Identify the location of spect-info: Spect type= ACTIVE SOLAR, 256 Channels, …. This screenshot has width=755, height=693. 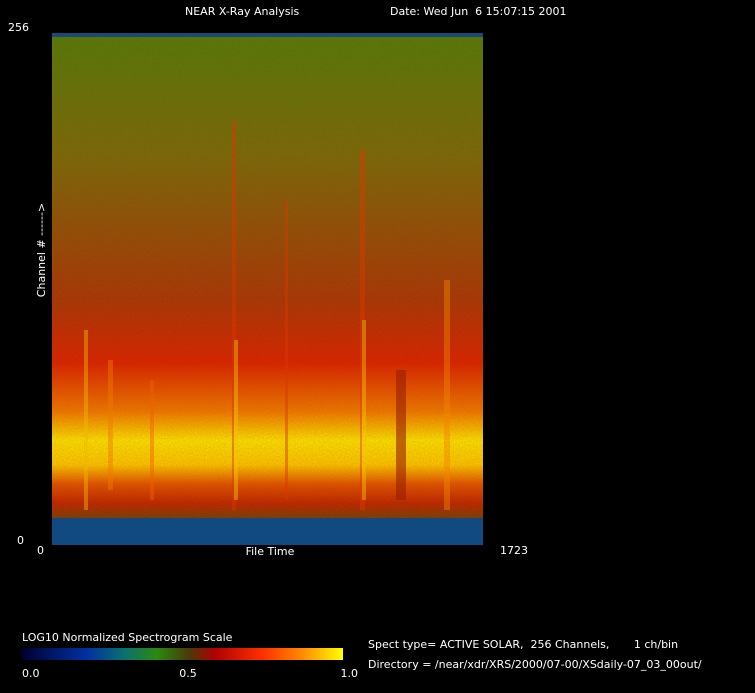
(523, 644).